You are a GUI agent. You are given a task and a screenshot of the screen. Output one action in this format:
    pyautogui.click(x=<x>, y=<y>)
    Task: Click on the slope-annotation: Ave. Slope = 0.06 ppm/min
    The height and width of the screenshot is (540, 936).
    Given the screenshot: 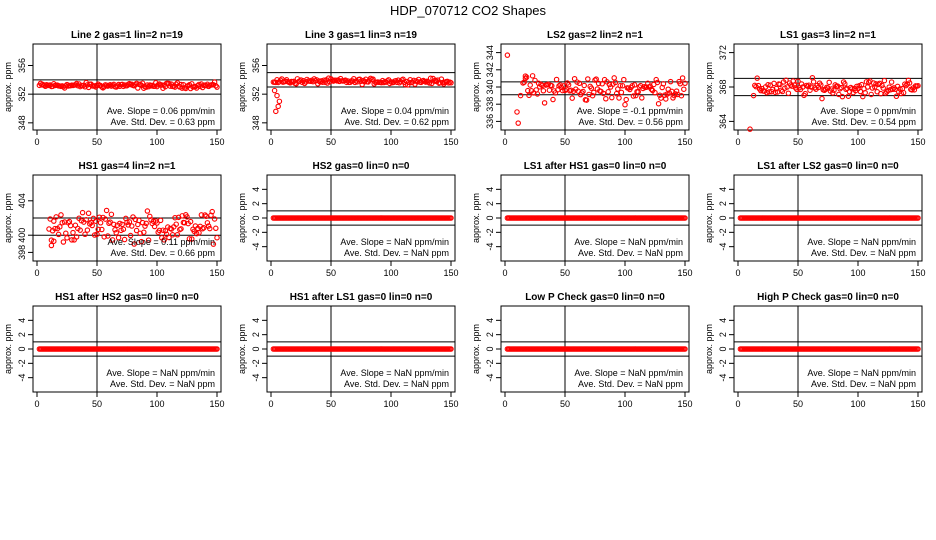 What is the action you would take?
    pyautogui.click(x=161, y=111)
    